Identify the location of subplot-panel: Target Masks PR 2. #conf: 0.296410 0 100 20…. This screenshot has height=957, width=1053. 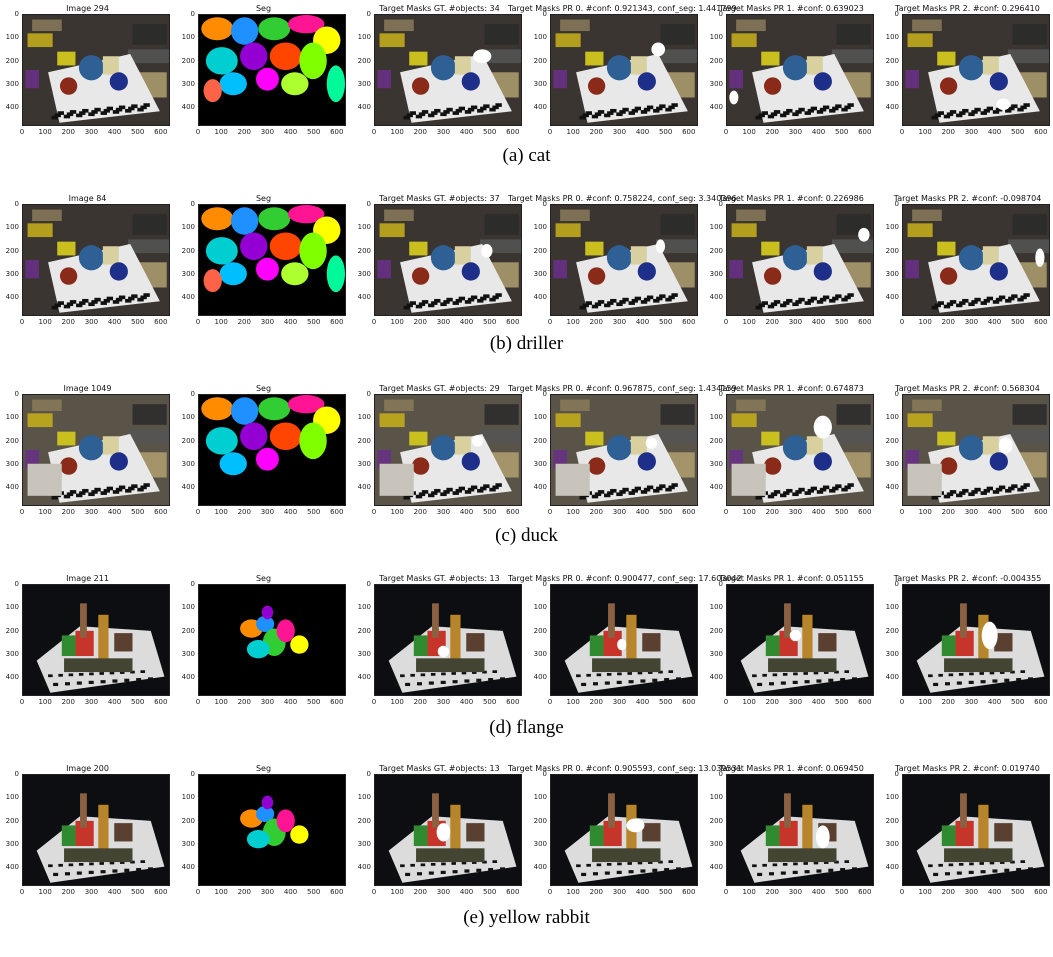
(966, 70).